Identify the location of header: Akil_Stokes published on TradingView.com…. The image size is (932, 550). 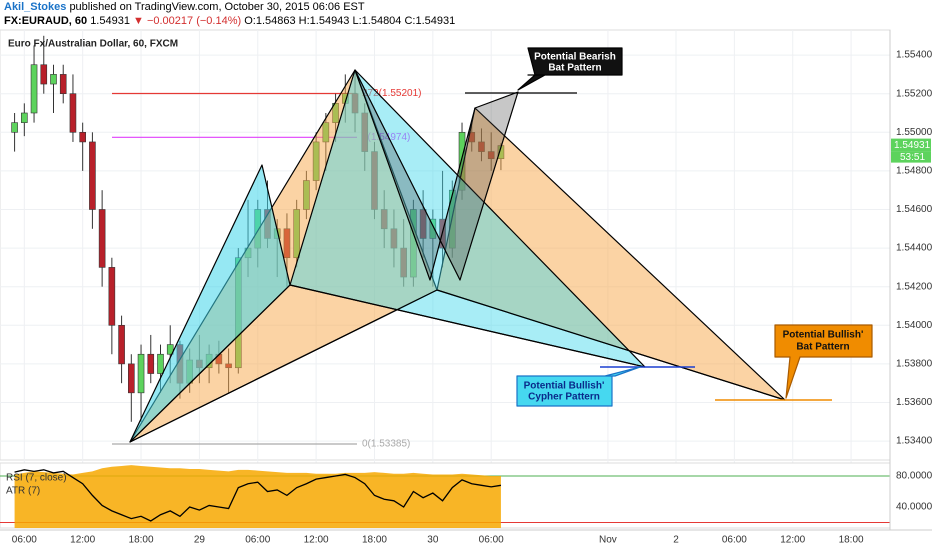
(466, 15).